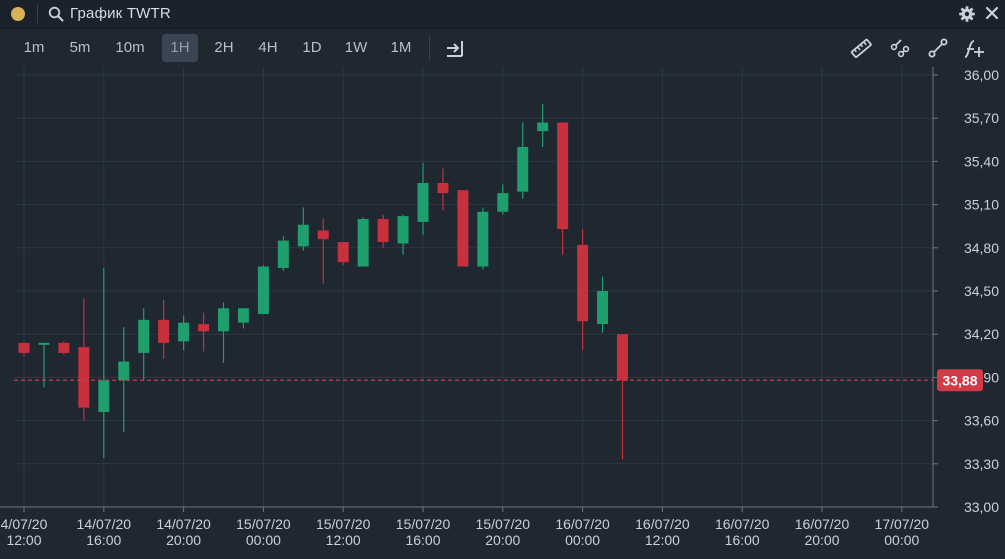  I want to click on trend-line-icon, so click(938, 48).